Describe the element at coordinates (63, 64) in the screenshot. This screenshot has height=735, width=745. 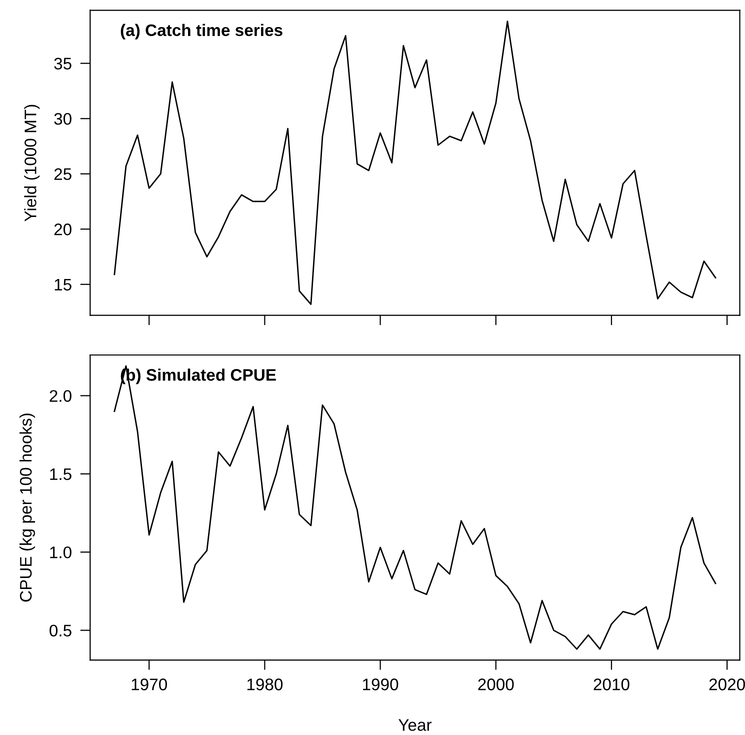
I see `y-tick-label: 35` at that location.